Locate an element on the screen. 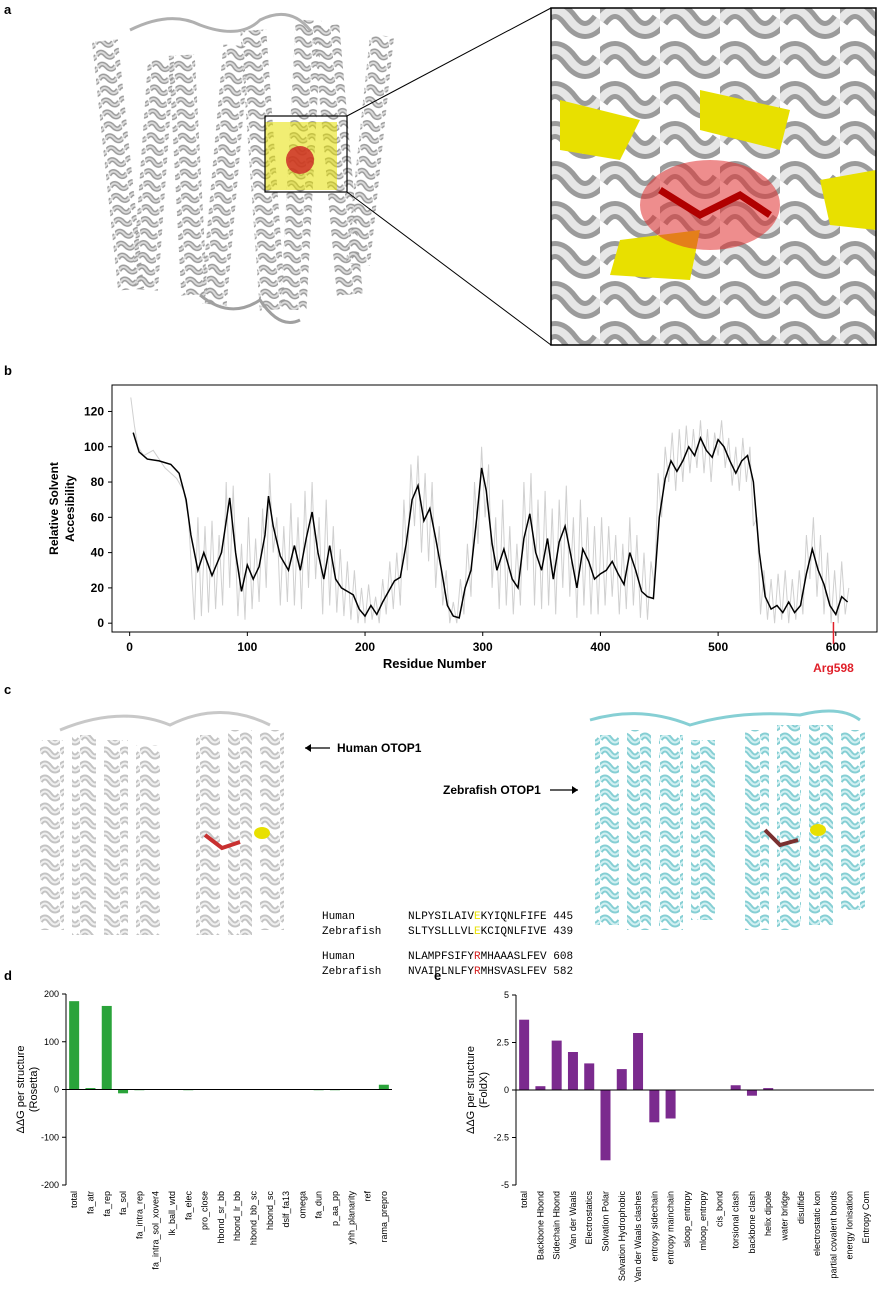 The width and height of the screenshot is (879, 1290). x-tick-label: 600 is located at coordinates (836, 647).